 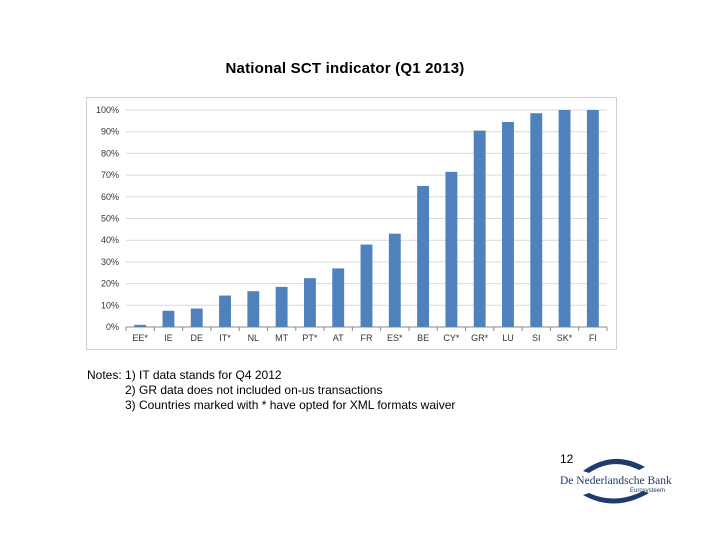 I want to click on bar-es-star, so click(x=394, y=280).